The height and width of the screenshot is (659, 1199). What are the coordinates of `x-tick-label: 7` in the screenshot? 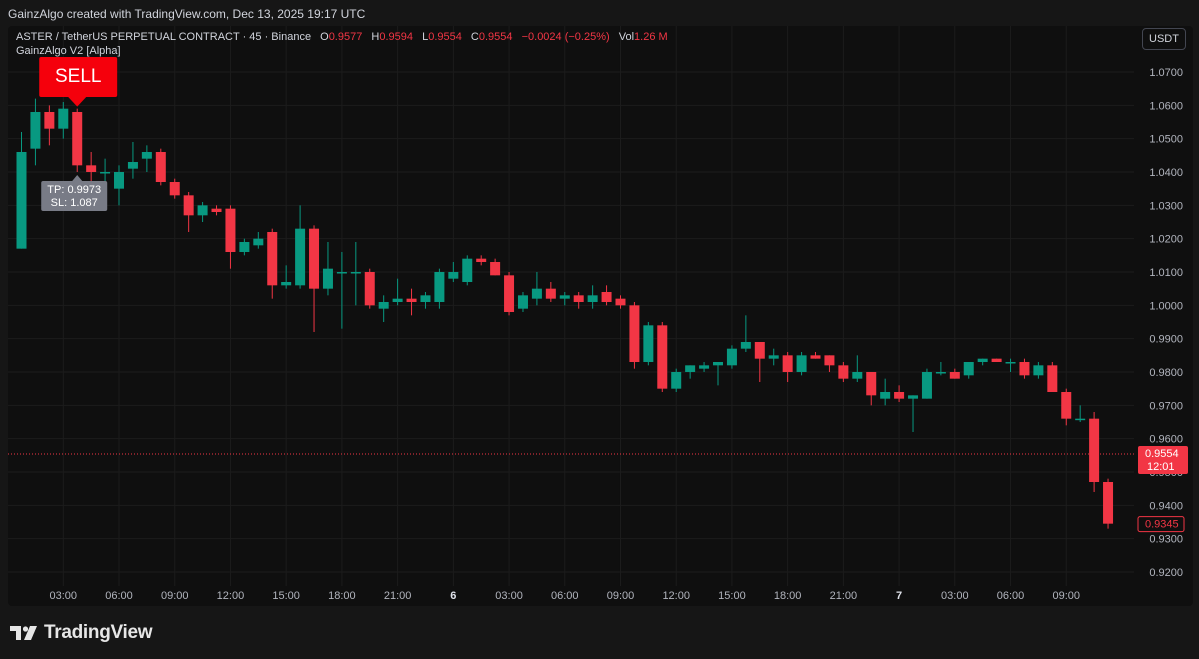 It's located at (899, 596).